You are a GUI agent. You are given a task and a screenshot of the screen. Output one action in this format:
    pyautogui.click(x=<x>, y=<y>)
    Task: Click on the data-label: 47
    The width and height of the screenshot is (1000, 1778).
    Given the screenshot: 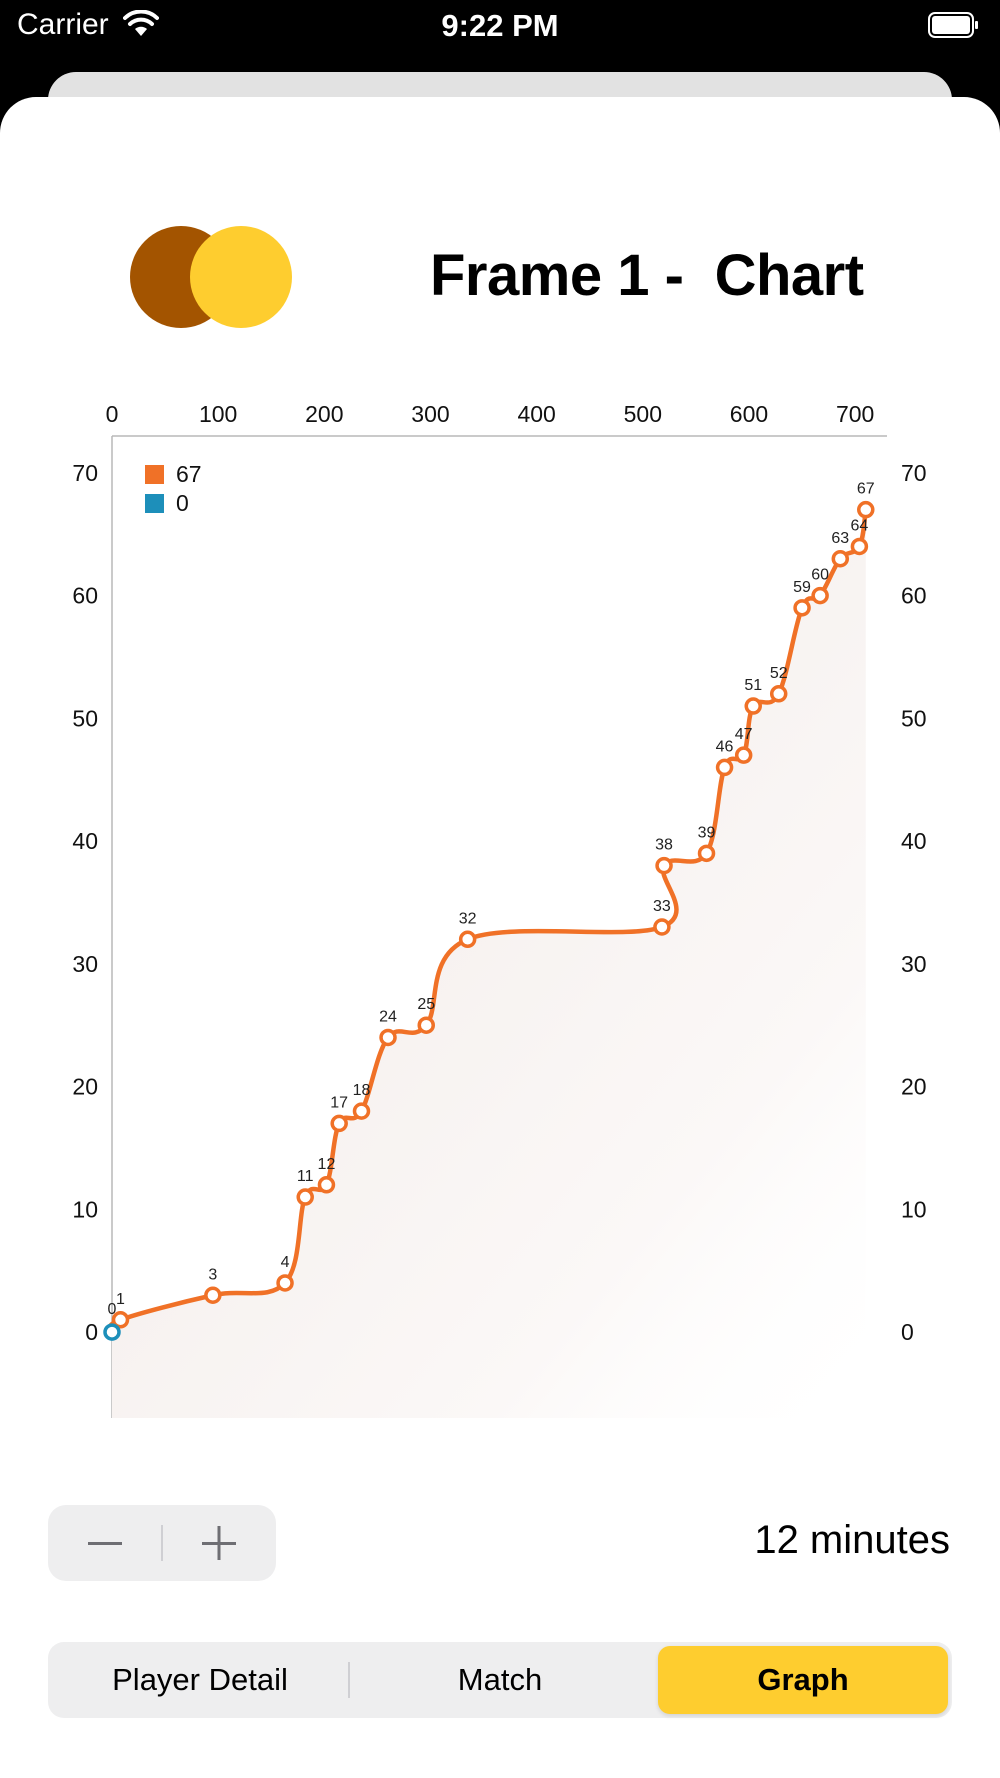 What is the action you would take?
    pyautogui.click(x=744, y=734)
    